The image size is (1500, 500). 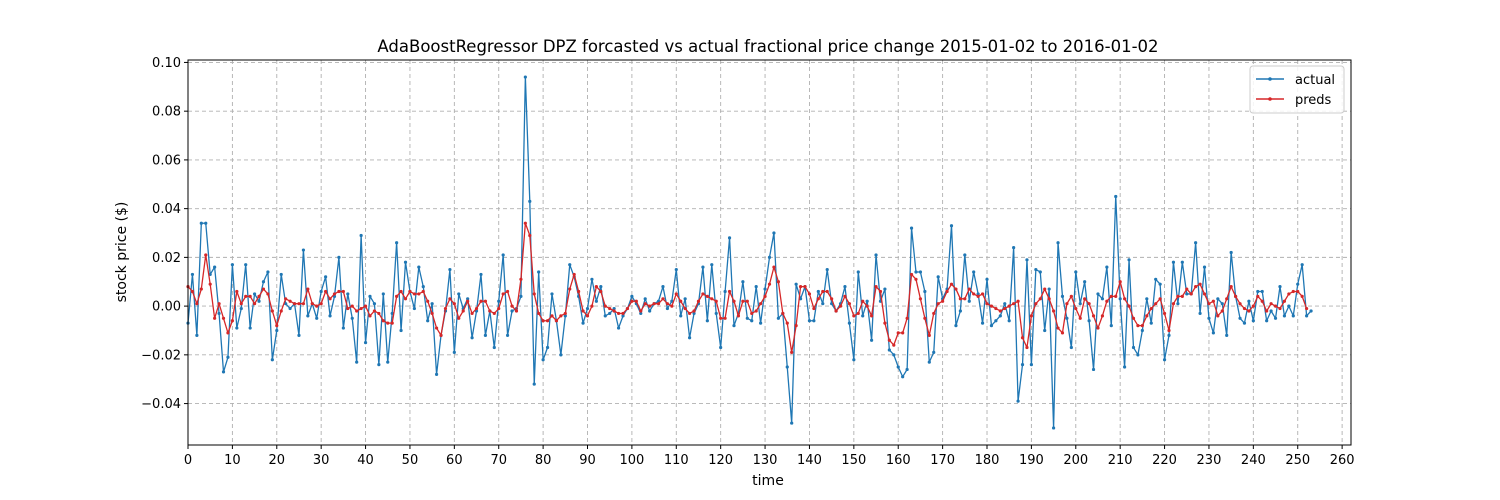 What do you see at coordinates (587, 460) in the screenshot?
I see `x-tick-label: 90` at bounding box center [587, 460].